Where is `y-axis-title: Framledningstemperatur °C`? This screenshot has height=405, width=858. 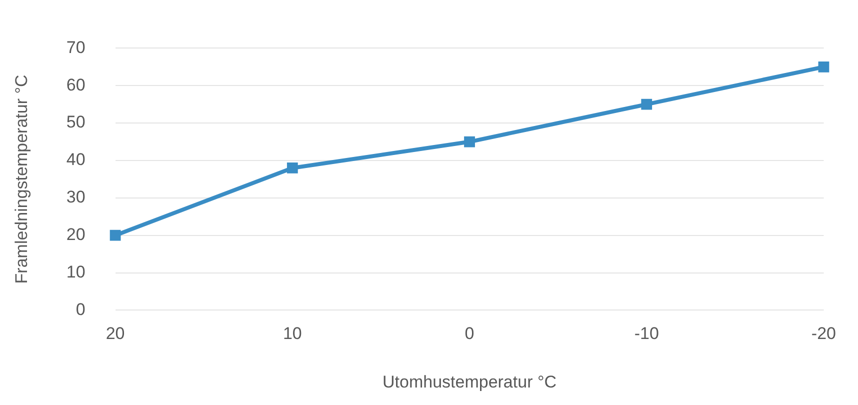
y-axis-title: Framledningstemperatur °C is located at coordinates (21, 179).